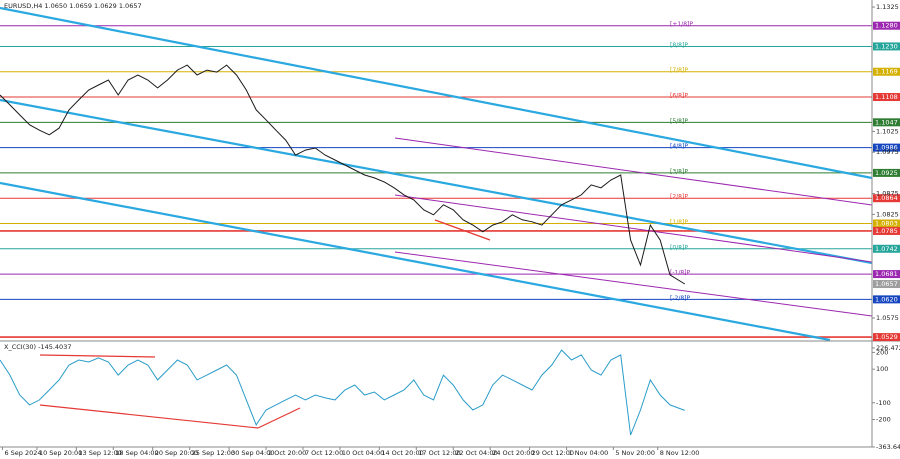 Image resolution: width=900 pixels, height=459 pixels. Describe the element at coordinates (680, 298) in the screenshot. I see `level-tag: [-2/8]P` at that location.